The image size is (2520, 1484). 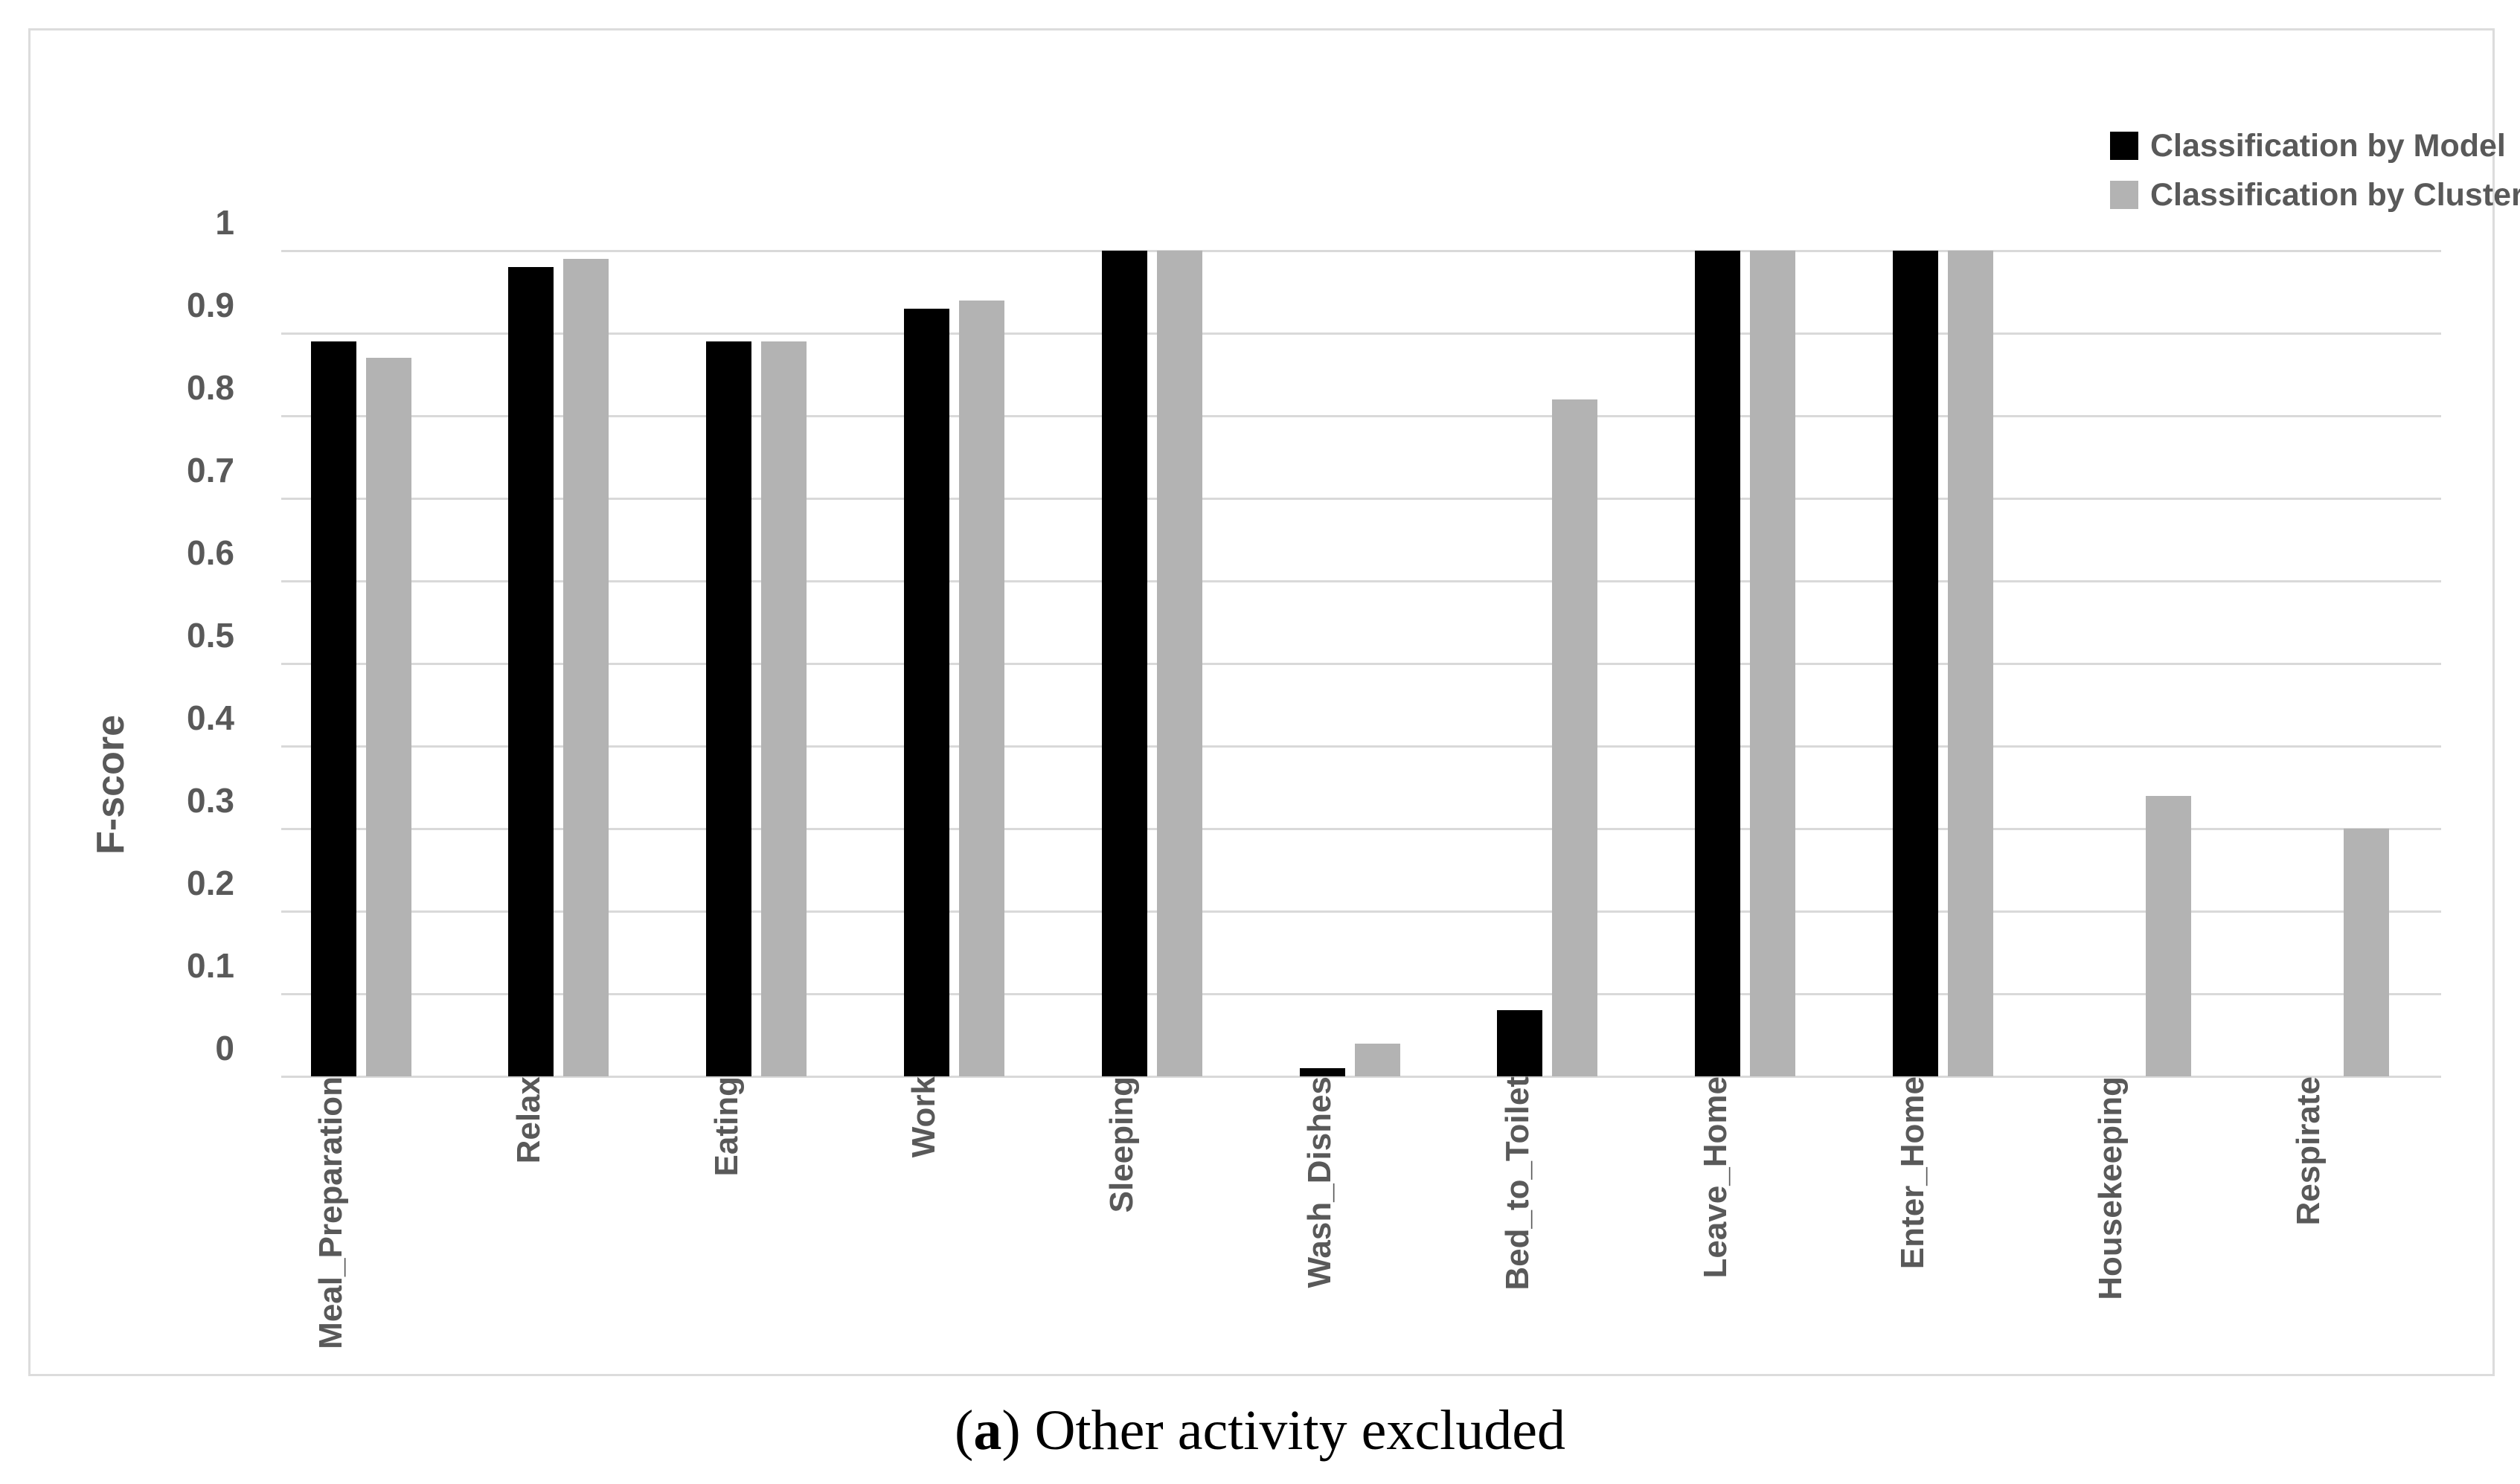 I want to click on x-axis-label-sleeping: Sleeping, so click(x=1122, y=1144).